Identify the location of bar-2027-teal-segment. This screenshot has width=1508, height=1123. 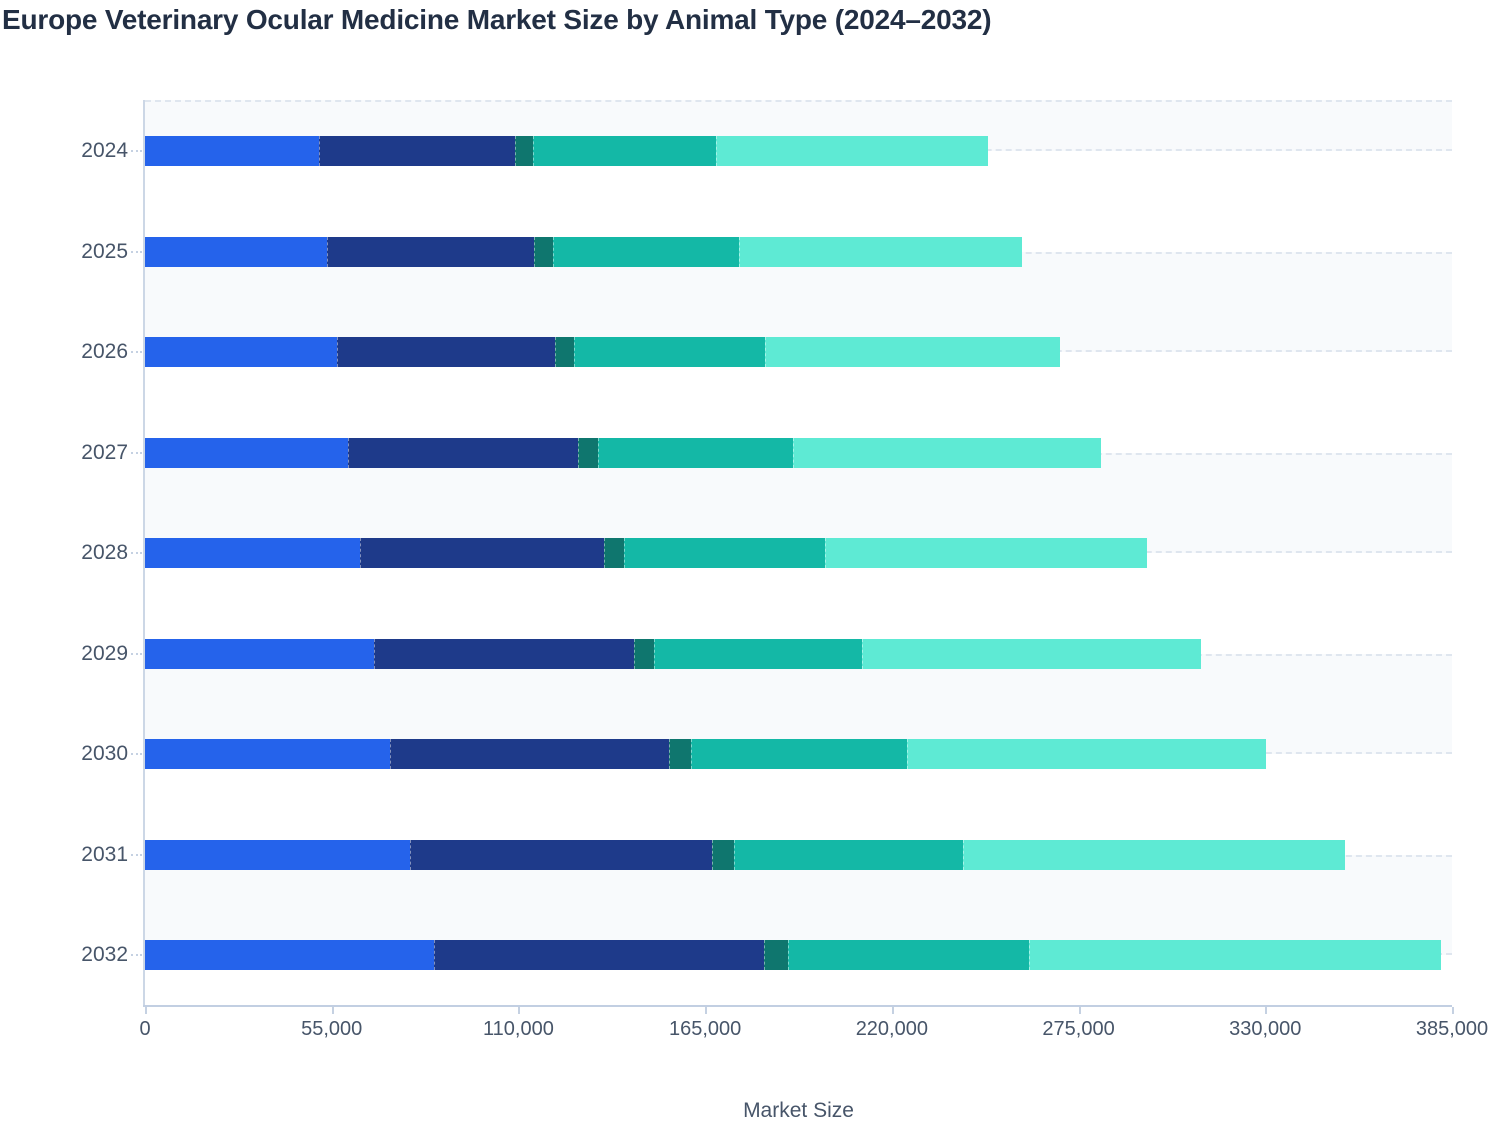
(696, 452).